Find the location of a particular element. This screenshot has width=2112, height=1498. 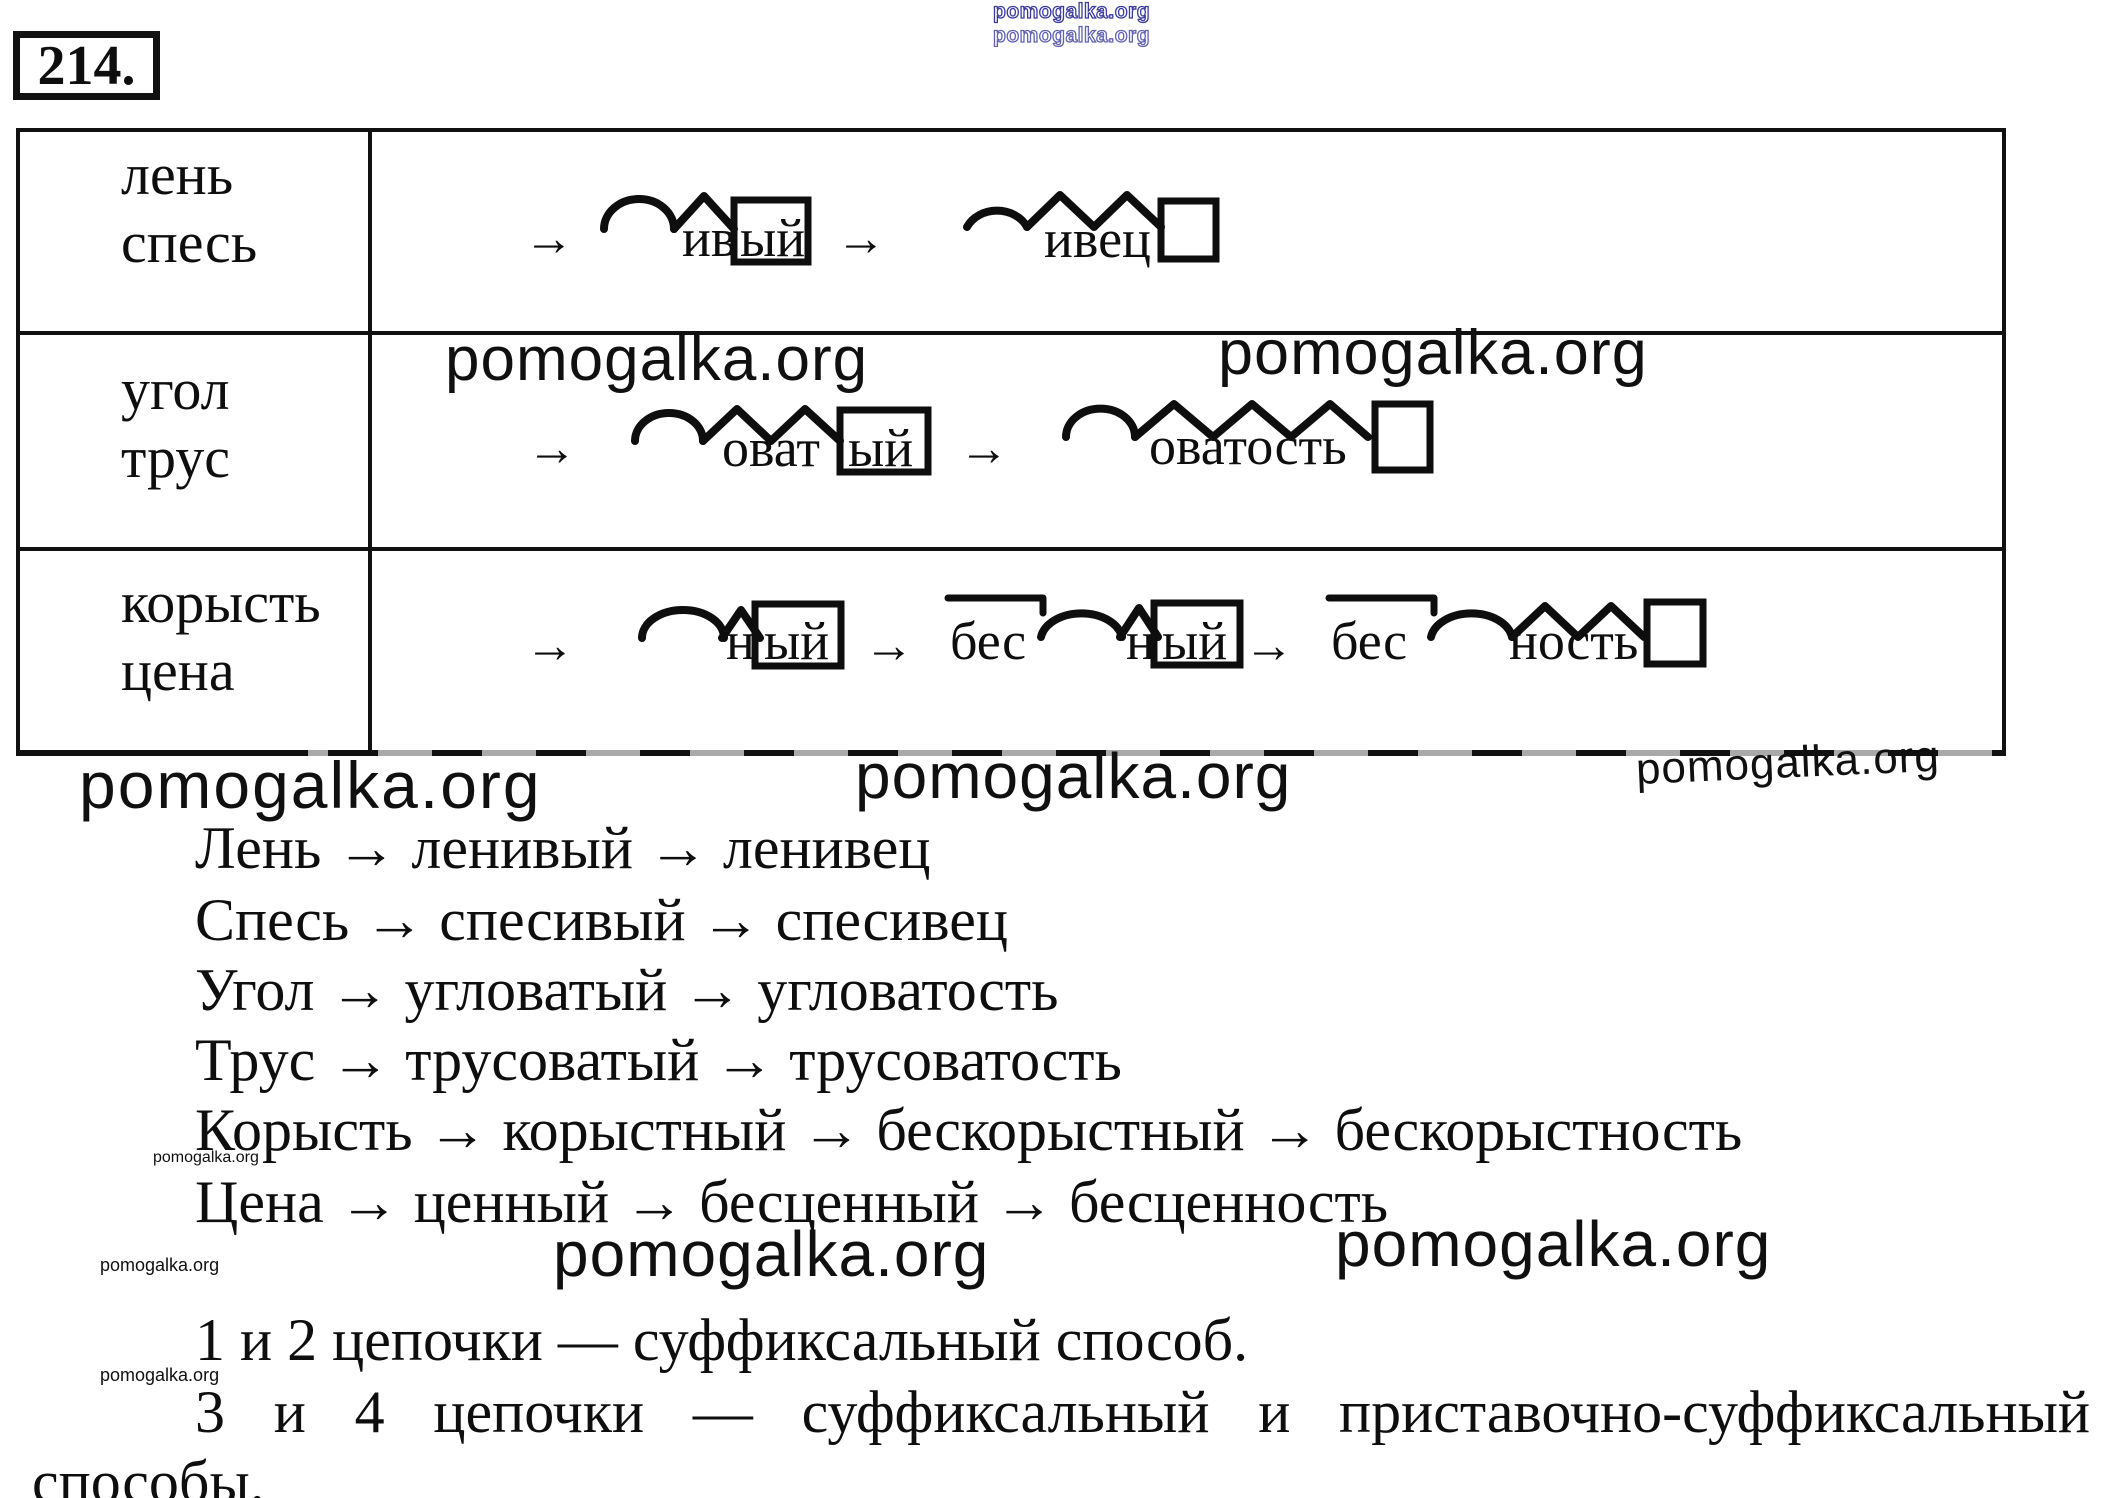

watermark-low-right: pomogalka.org is located at coordinates (1553, 1244).